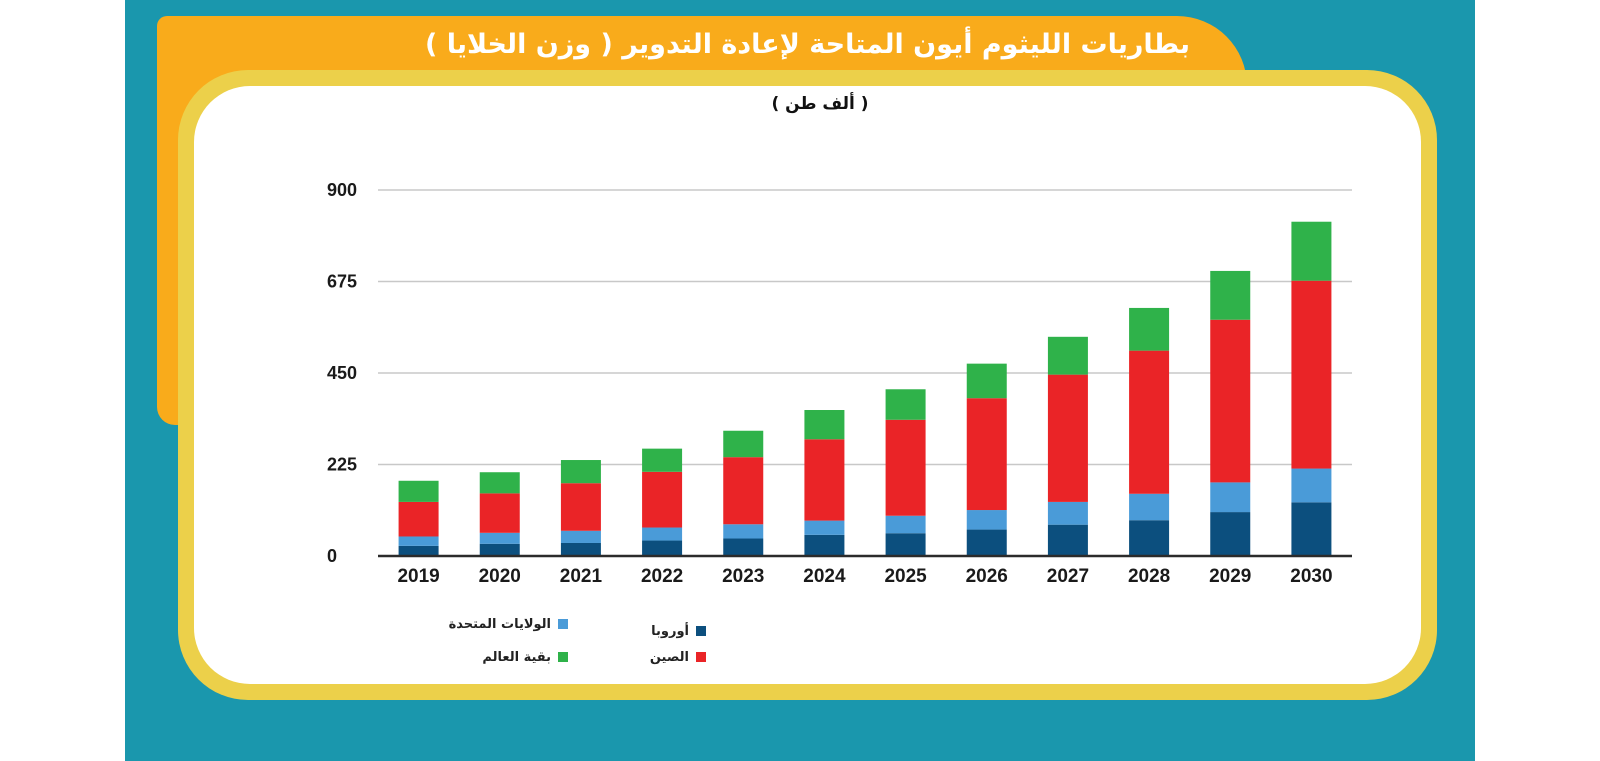 The image size is (1600, 761). I want to click on y-tick-label-900: 900, so click(342, 190).